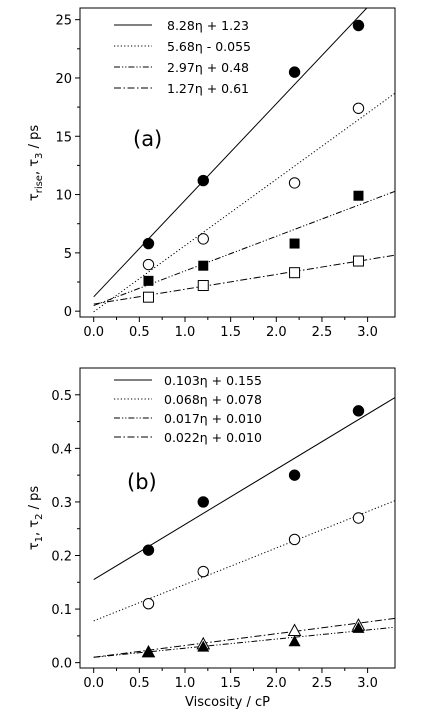 The height and width of the screenshot is (712, 436). What do you see at coordinates (63, 196) in the screenshot?
I see `y-tick-label: 10` at bounding box center [63, 196].